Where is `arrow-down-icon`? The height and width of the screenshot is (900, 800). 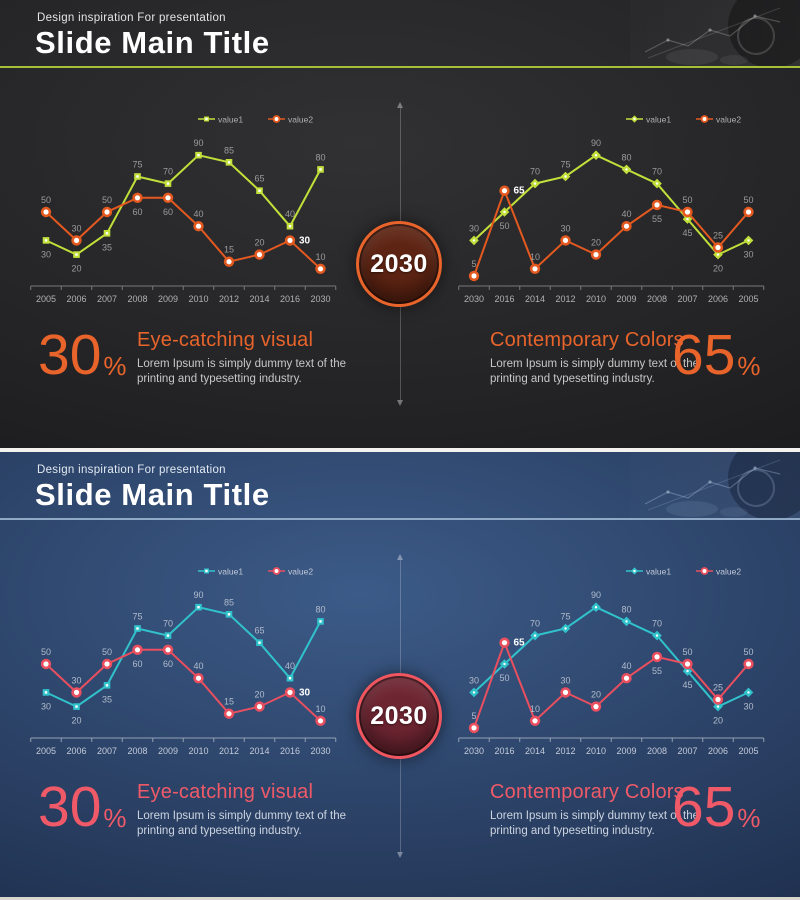 arrow-down-icon is located at coordinates (399, 855).